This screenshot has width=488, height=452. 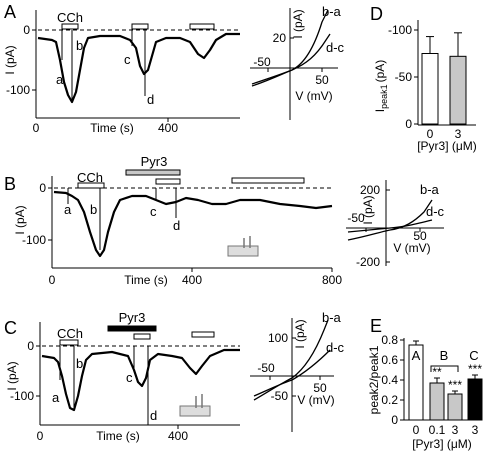 I want to click on panel-e-significance-3: ***, so click(x=475, y=369).